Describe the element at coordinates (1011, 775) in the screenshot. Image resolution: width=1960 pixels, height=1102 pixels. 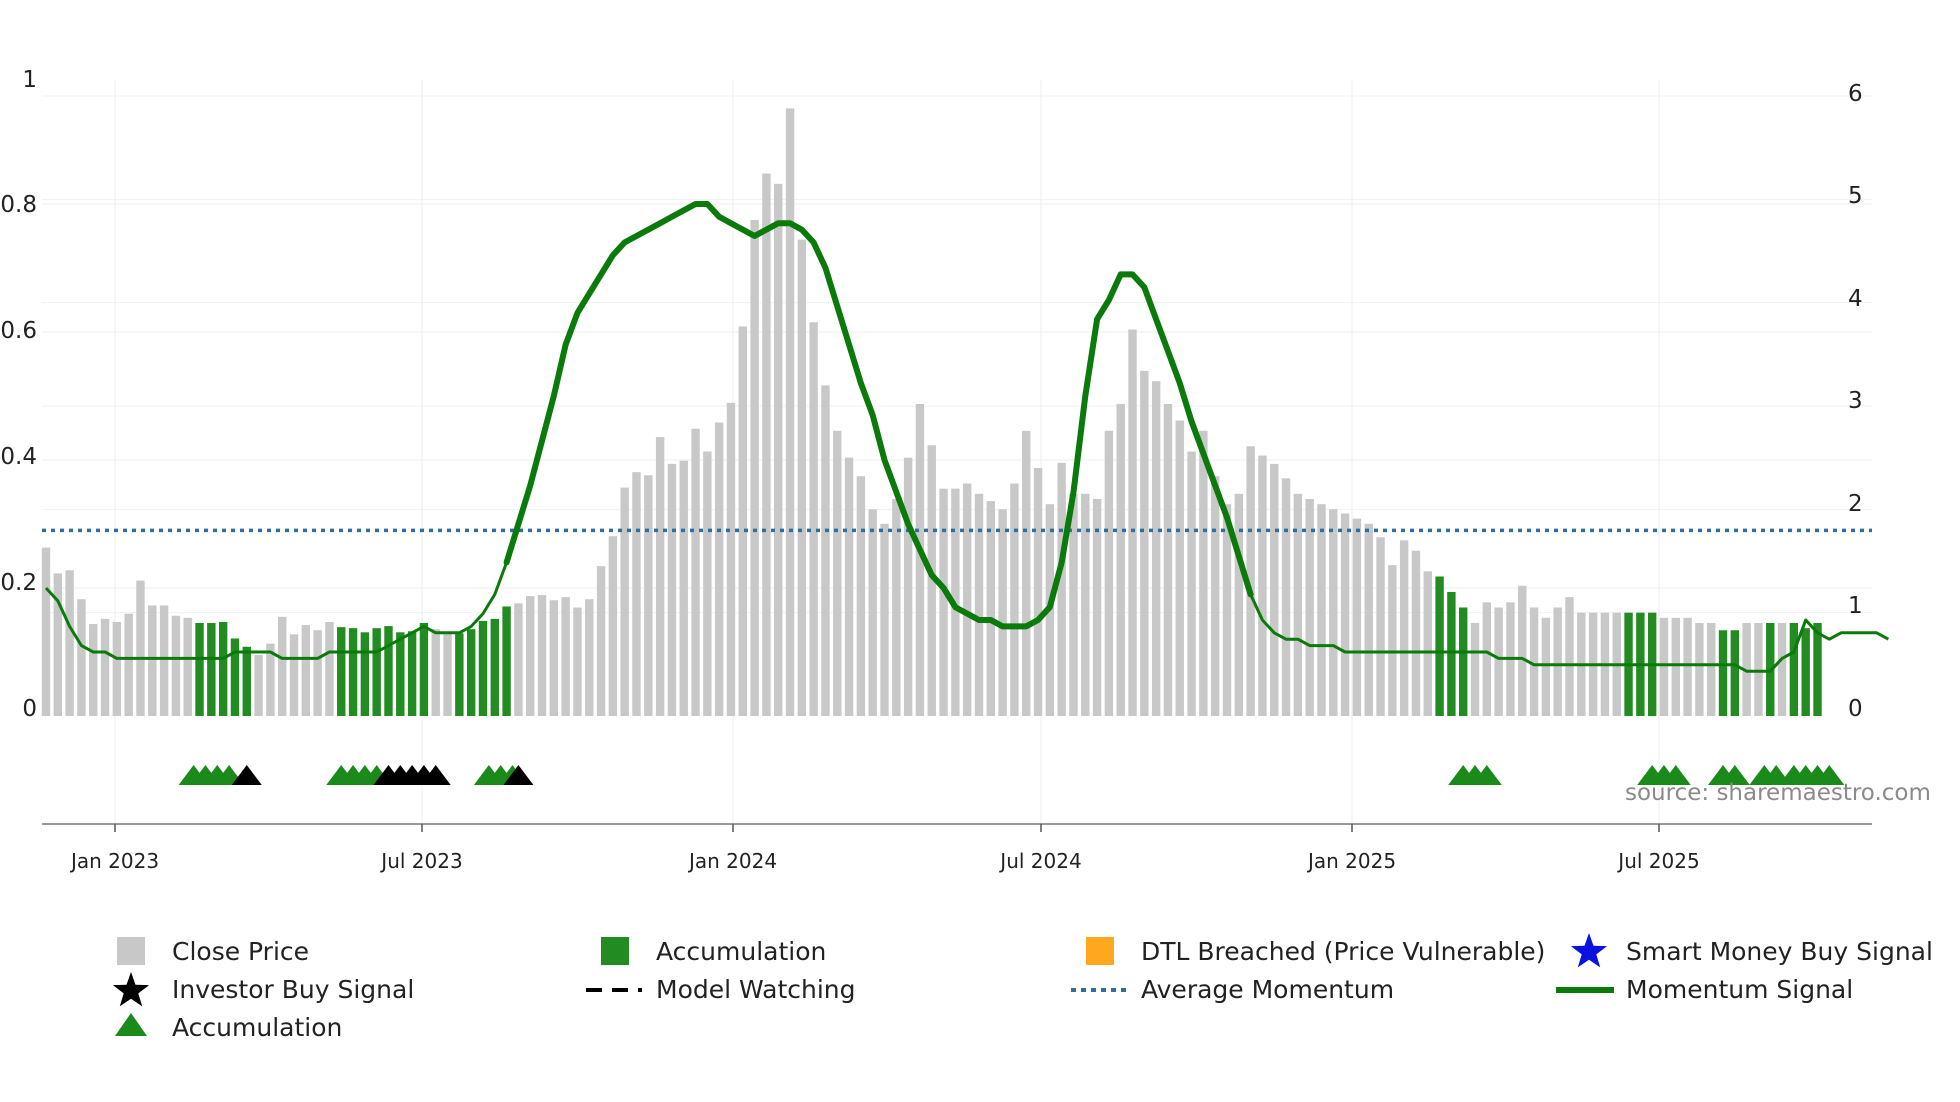
I see `signal-markers` at that location.